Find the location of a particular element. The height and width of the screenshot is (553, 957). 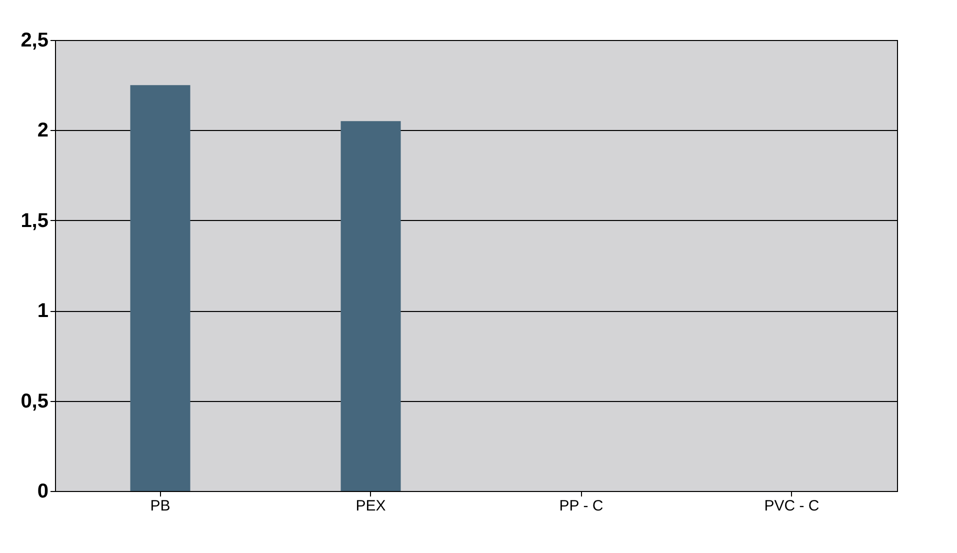

y-tick-label: 0 is located at coordinates (42, 491).